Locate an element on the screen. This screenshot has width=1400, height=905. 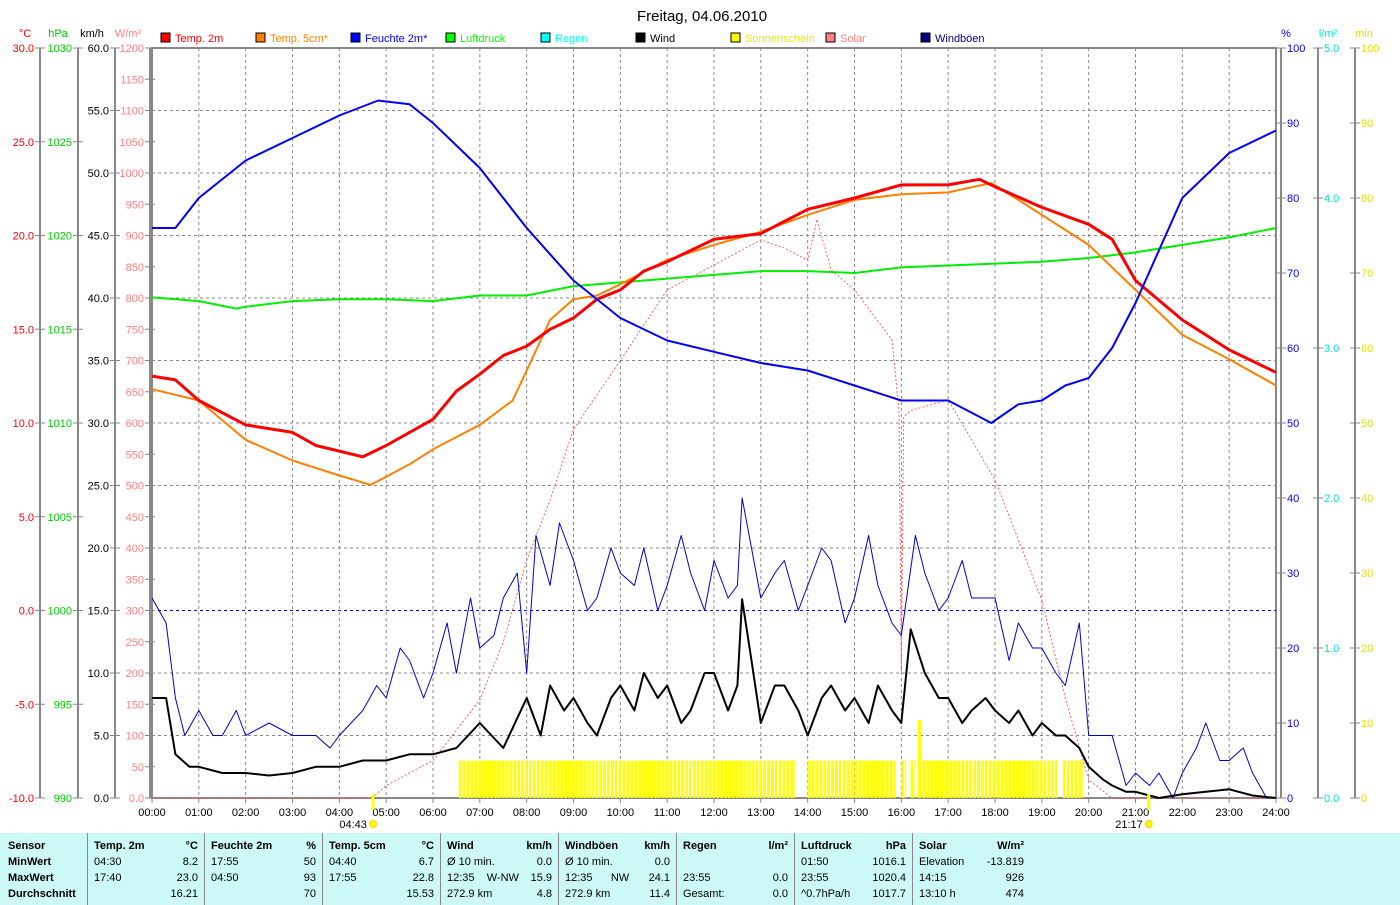
axis-tick-label-kmh: 20.0 is located at coordinates (98, 549).